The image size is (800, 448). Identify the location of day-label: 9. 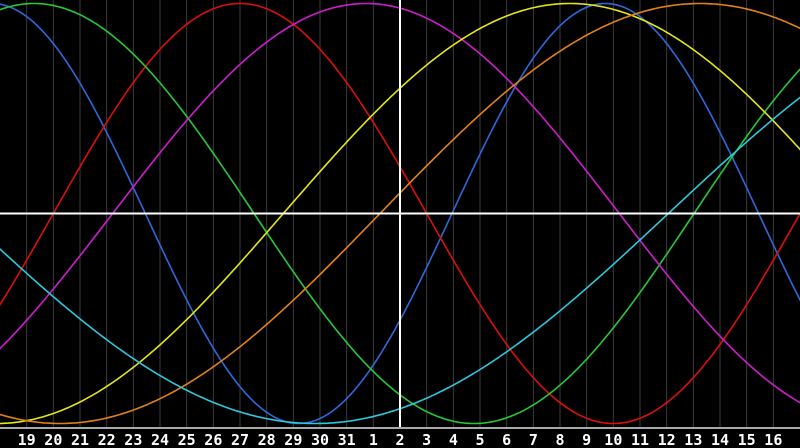
(586, 439).